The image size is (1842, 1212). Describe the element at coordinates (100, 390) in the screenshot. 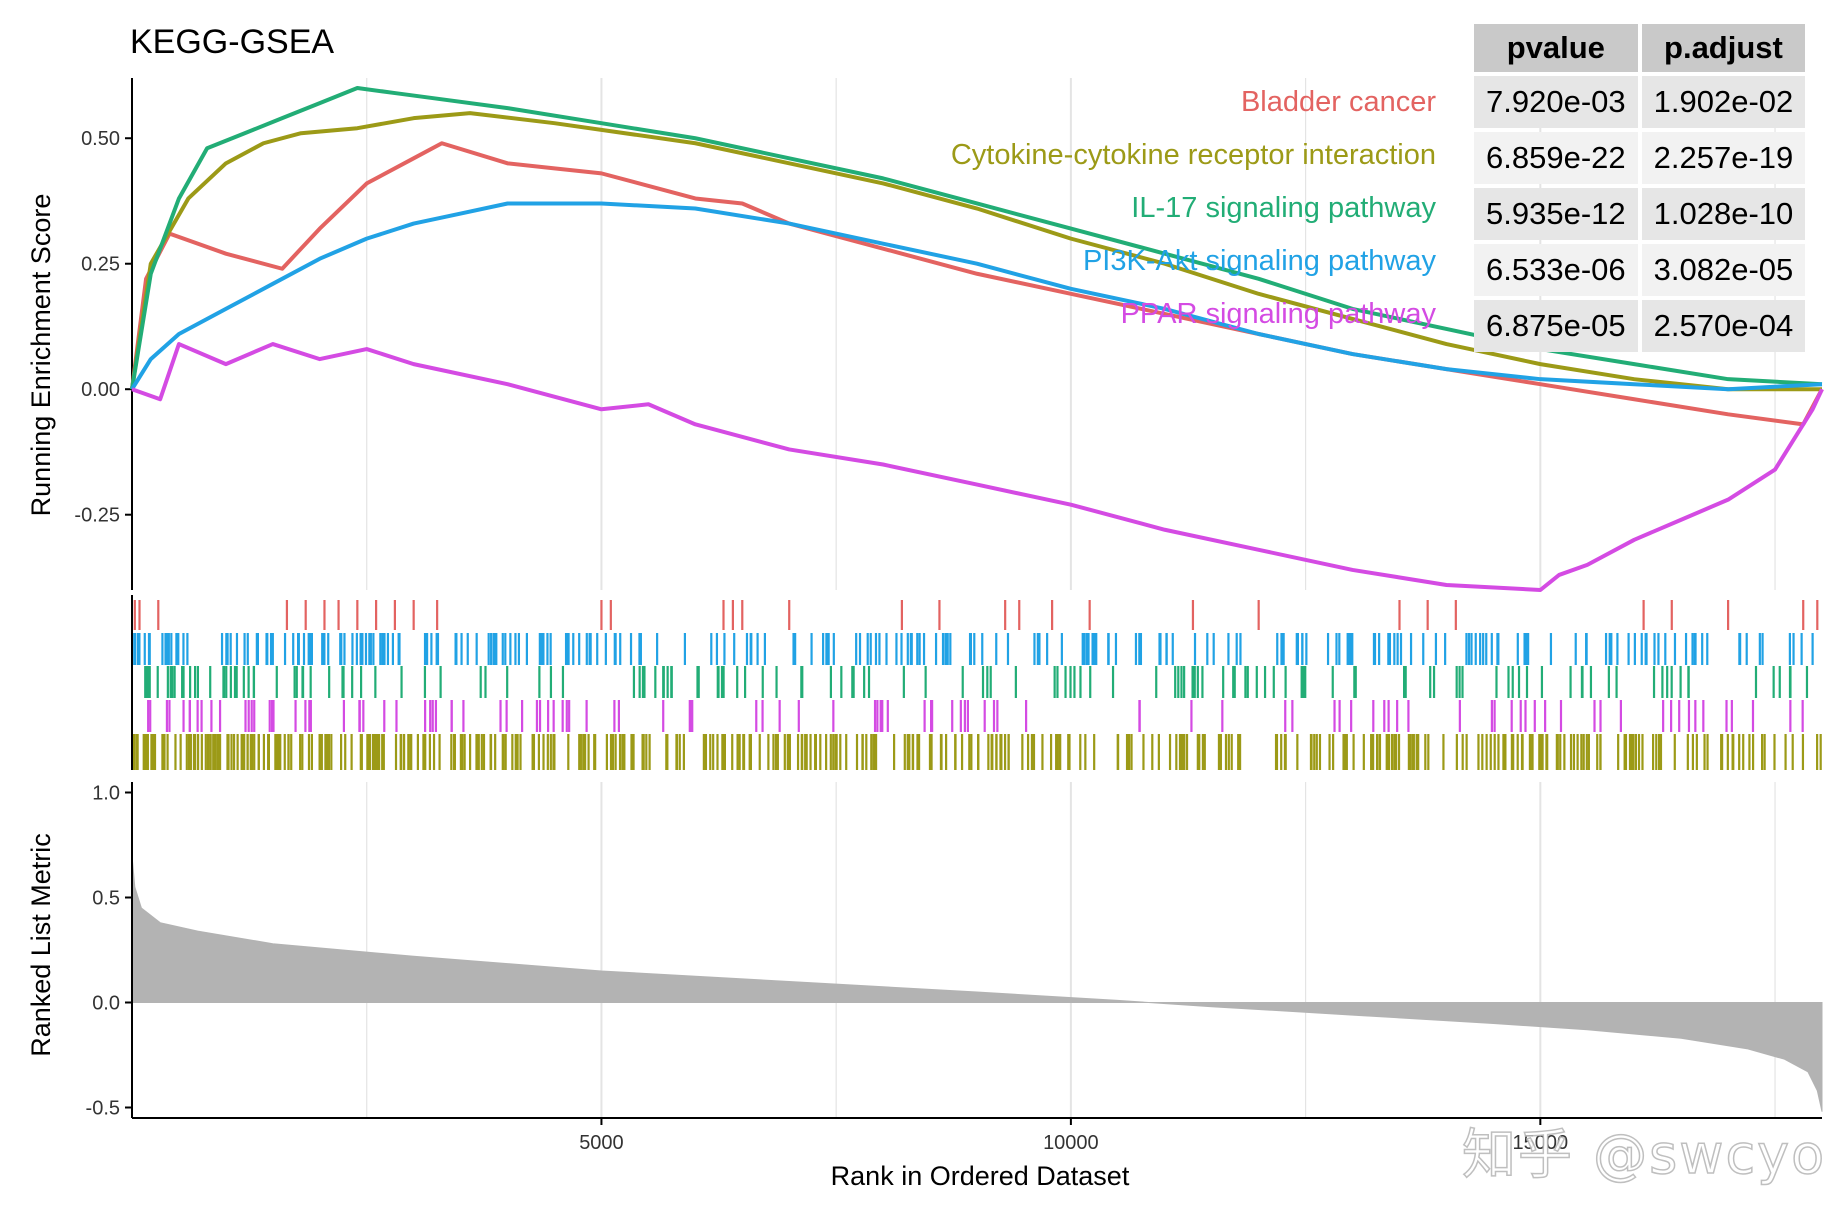

I see `y-tick-label: 0.00` at that location.